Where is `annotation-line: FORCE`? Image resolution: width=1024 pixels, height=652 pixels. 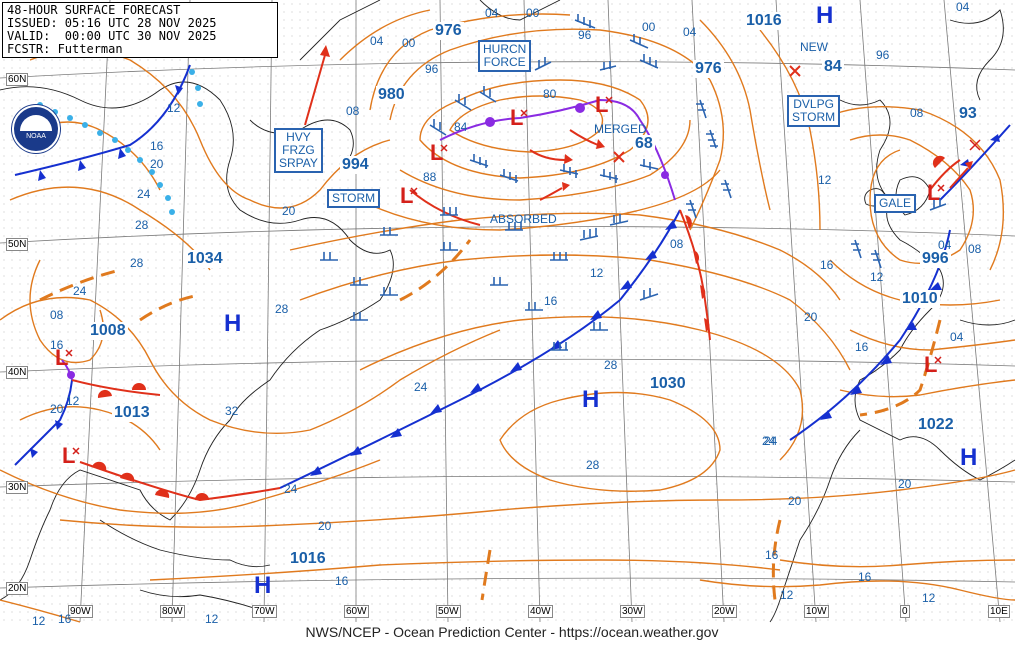 annotation-line: FORCE is located at coordinates (504, 62).